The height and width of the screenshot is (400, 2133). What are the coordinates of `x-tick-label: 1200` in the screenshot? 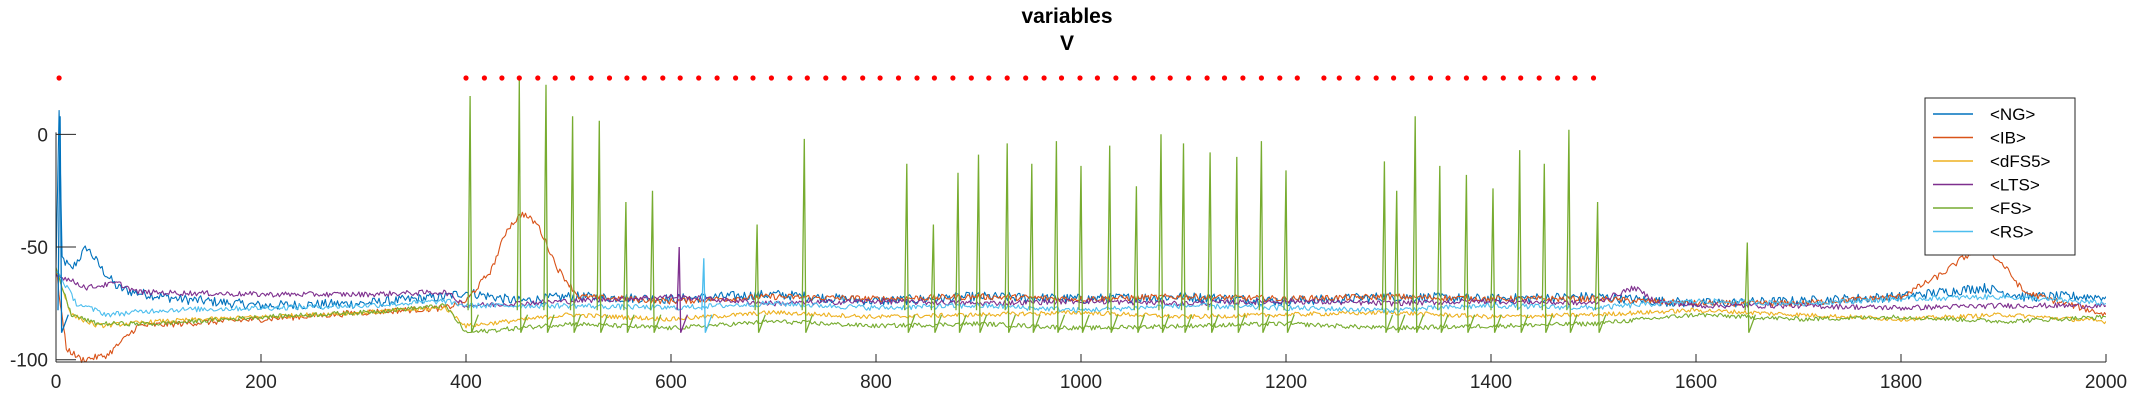 It's located at (1286, 382).